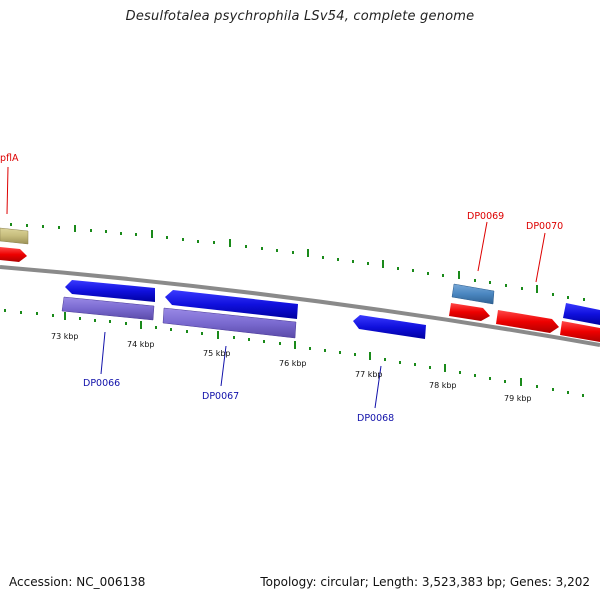 Image resolution: width=600 pixels, height=600 pixels. I want to click on gene-arrow-right-red, so click(580, 331).